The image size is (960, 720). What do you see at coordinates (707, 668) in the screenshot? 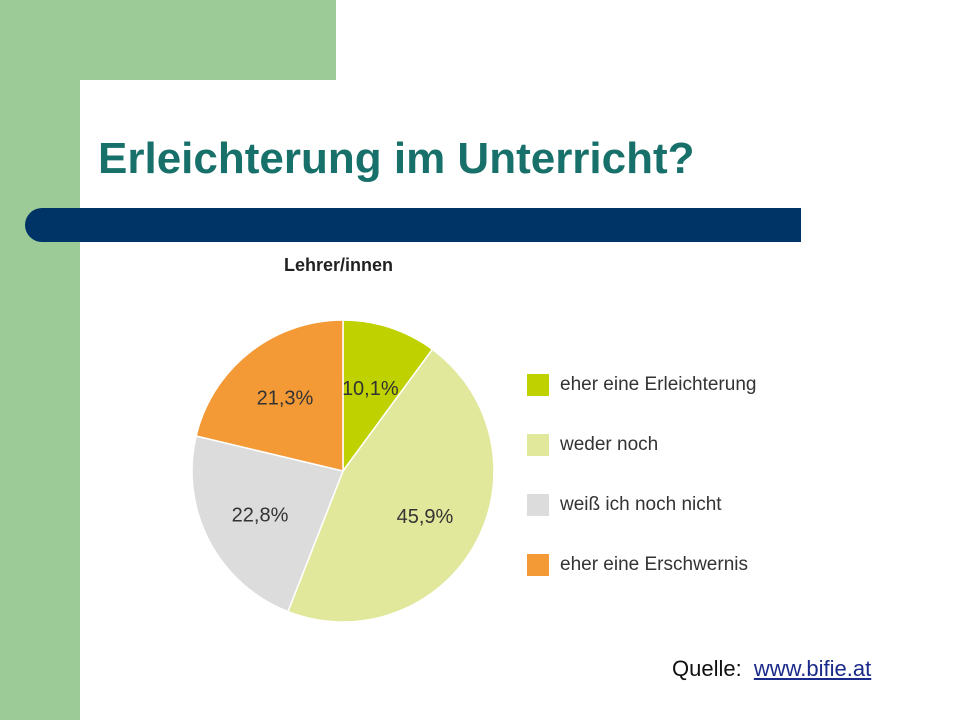
I see `source-label: Quelle:` at bounding box center [707, 668].